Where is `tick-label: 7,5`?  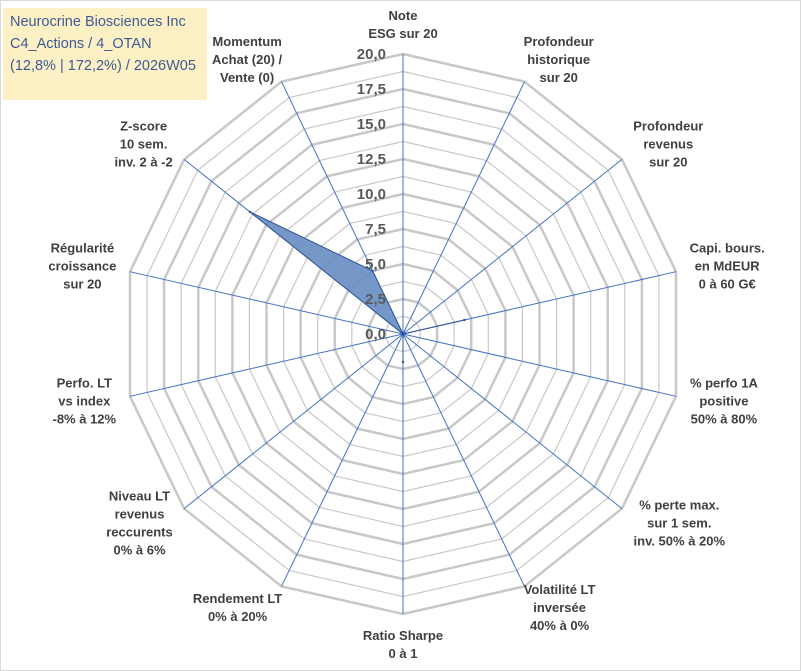 tick-label: 7,5 is located at coordinates (375, 229).